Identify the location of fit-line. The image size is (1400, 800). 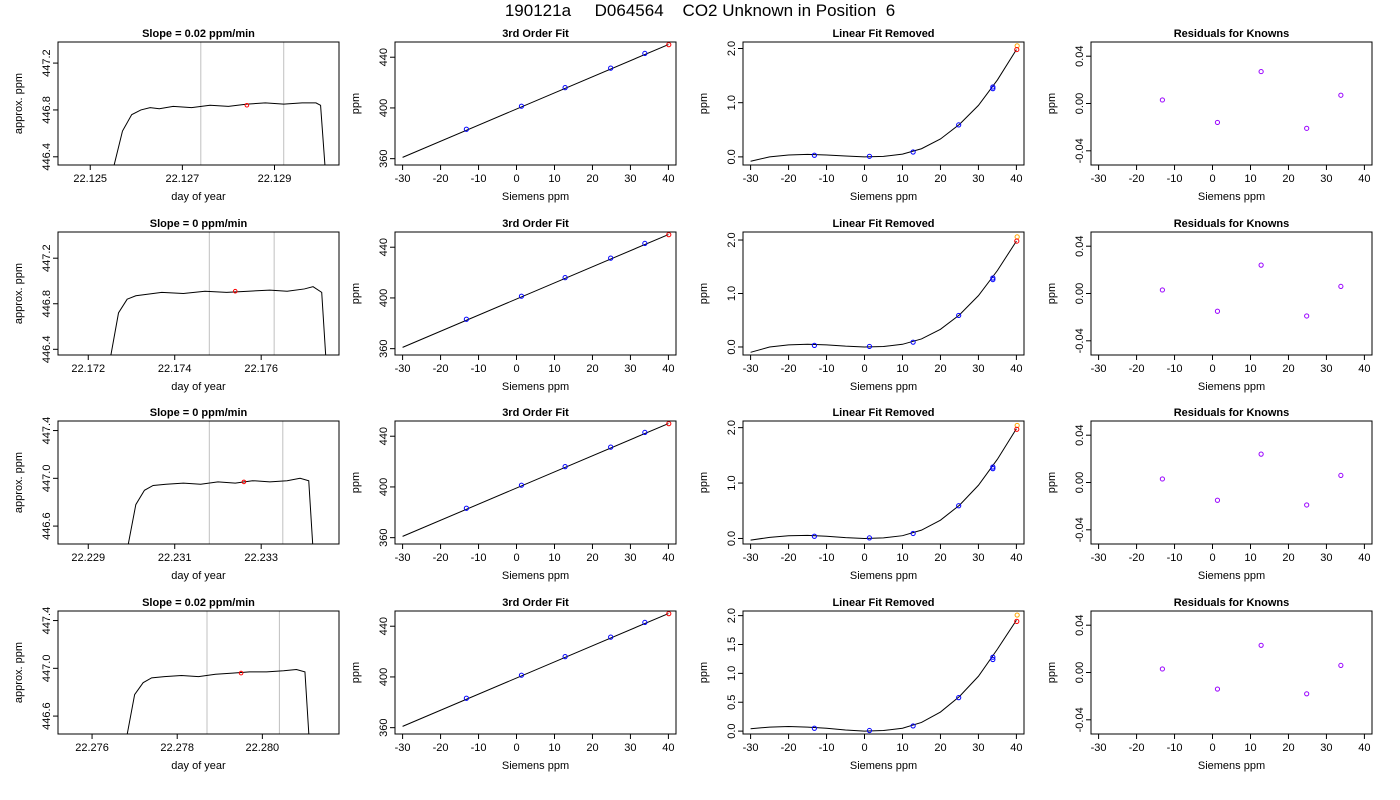
(535, 101).